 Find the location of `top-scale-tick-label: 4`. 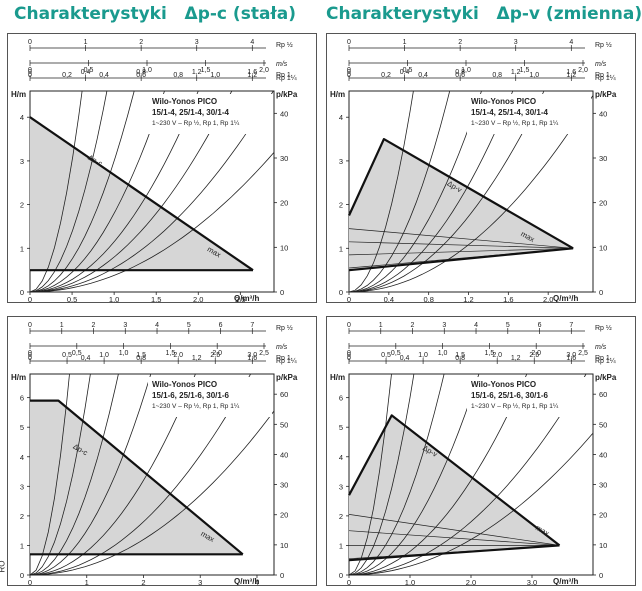

top-scale-tick-label: 4 is located at coordinates (571, 42).